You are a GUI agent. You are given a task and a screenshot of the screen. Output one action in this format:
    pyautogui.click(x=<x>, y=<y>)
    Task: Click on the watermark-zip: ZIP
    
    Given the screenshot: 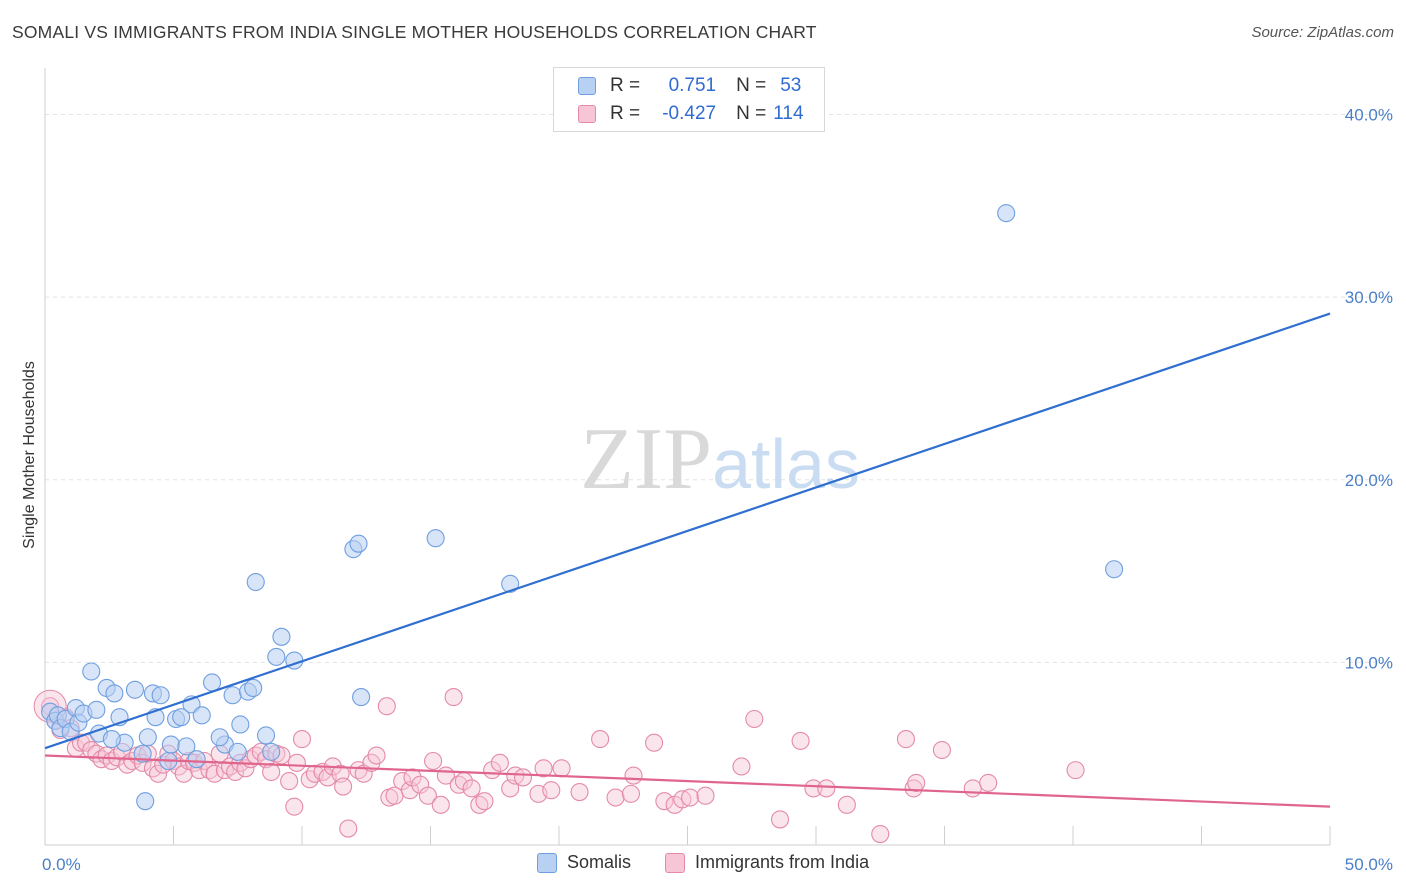 What is the action you would take?
    pyautogui.click(x=646, y=459)
    